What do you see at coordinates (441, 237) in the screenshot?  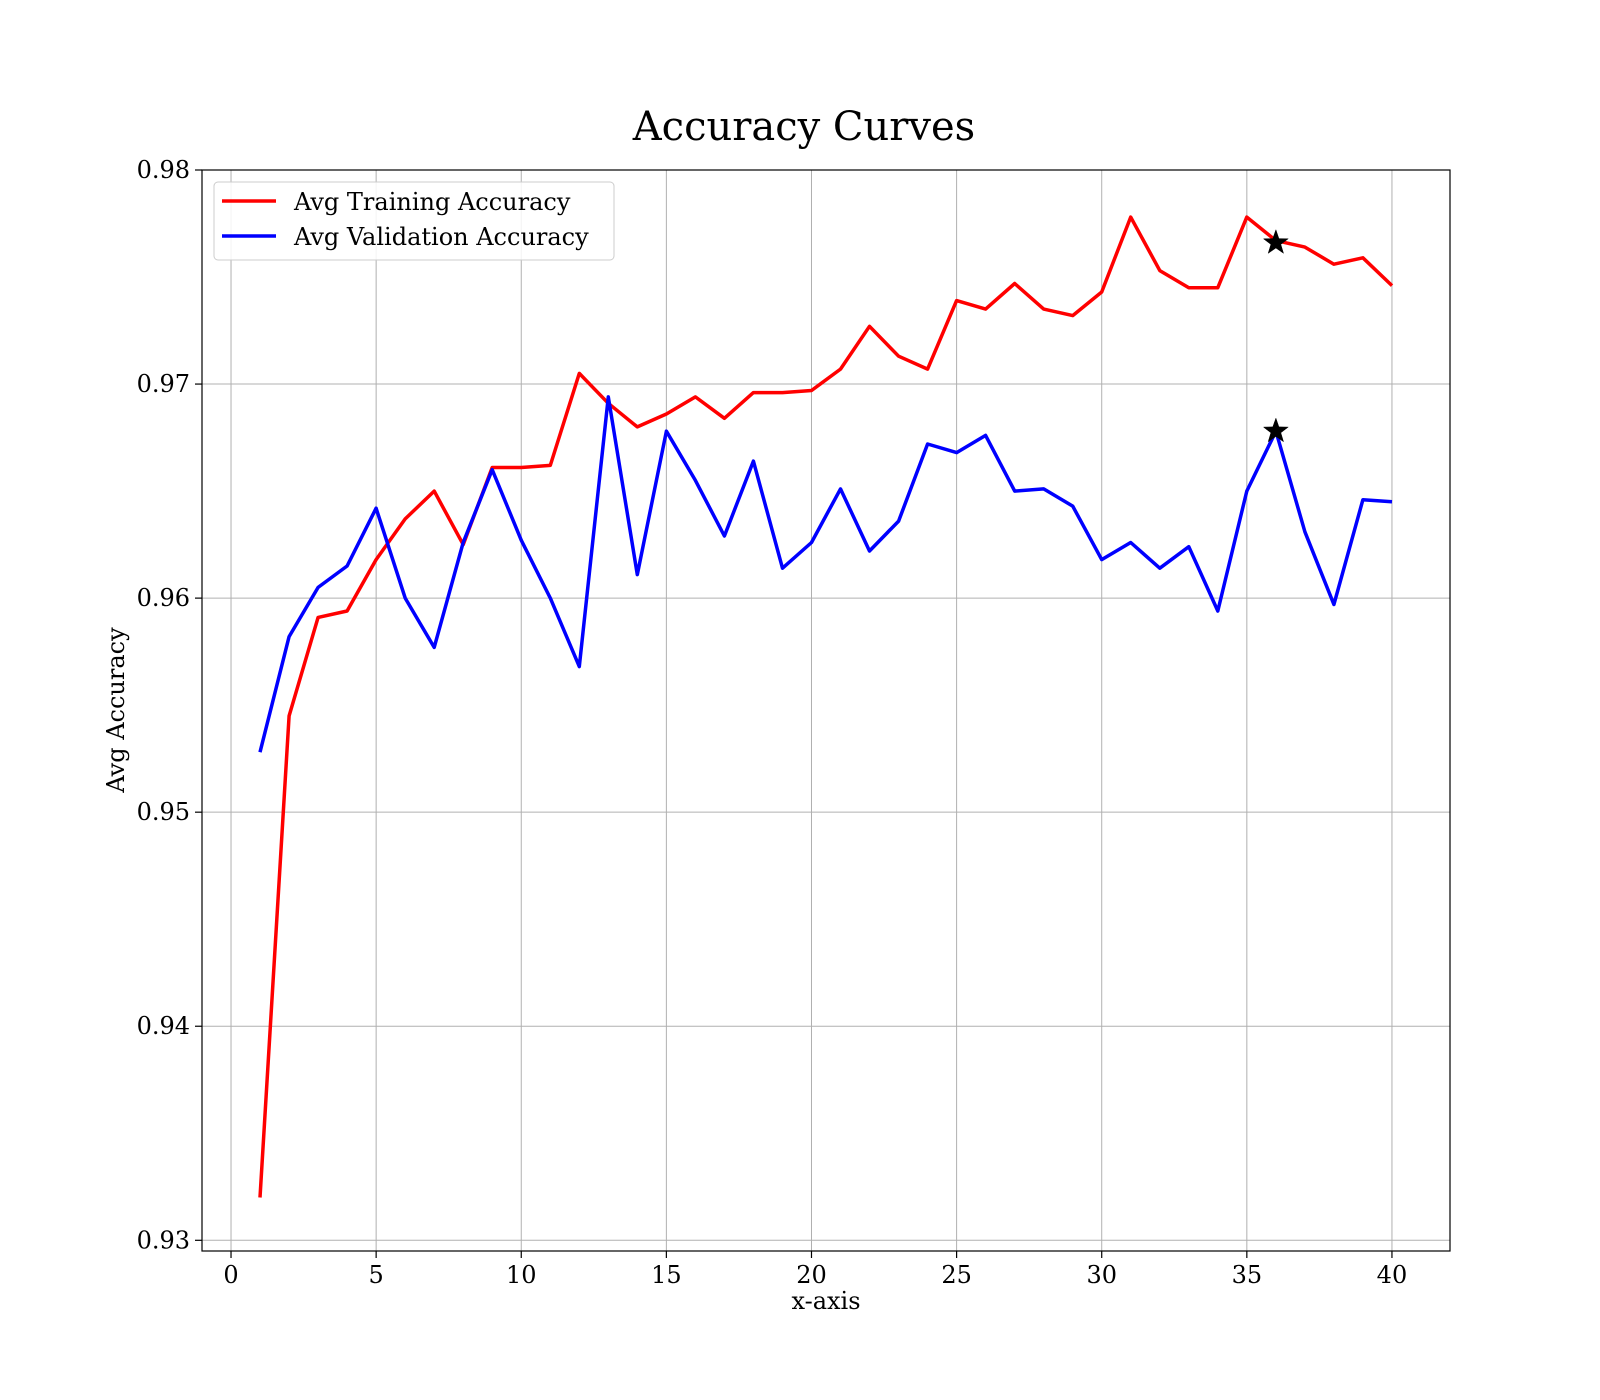 I see `legend-label-validation: Avg Validation Accuracy` at bounding box center [441, 237].